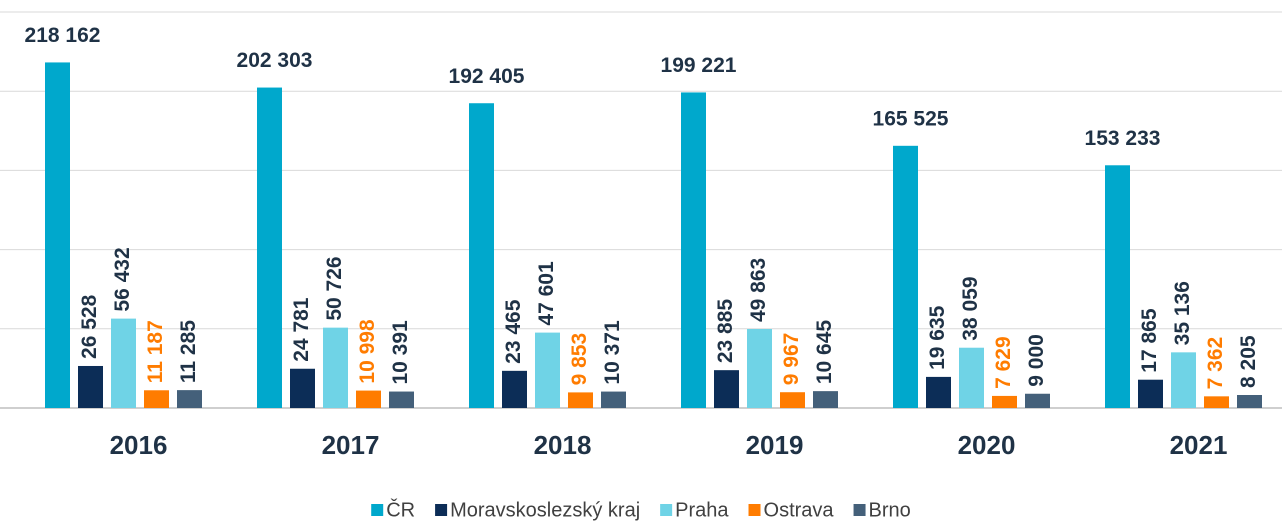 This screenshot has width=1282, height=524. I want to click on value-label: 8 205, so click(1248, 361).